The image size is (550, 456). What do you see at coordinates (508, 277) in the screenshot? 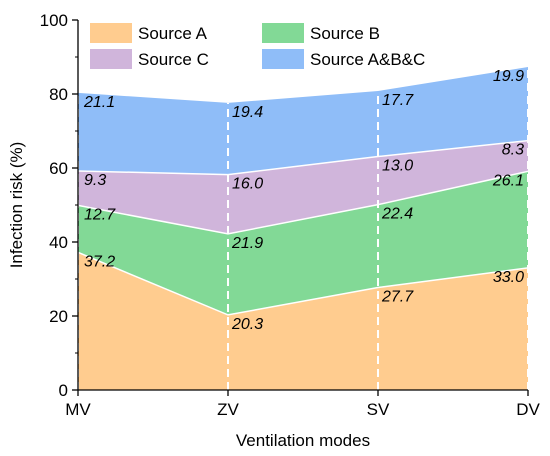
I see `data-label-source-a: 33.0` at bounding box center [508, 277].